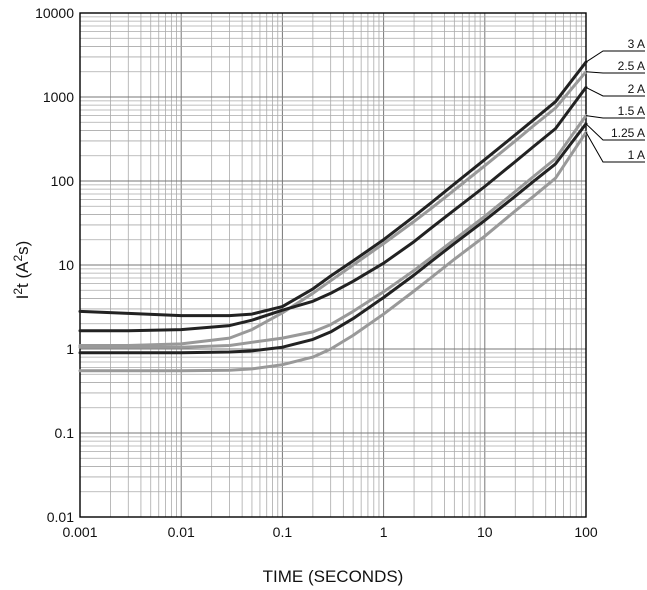  What do you see at coordinates (329, 532) in the screenshot?
I see `x-tick-labels: 0.001 0.01 0.1 1 10 100` at bounding box center [329, 532].